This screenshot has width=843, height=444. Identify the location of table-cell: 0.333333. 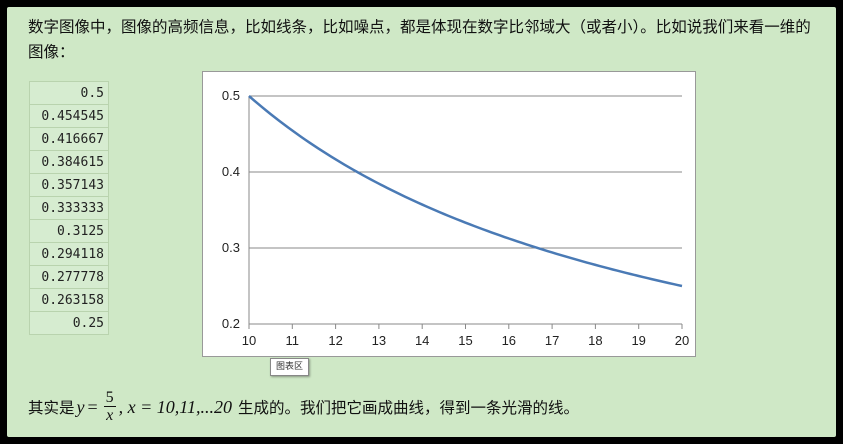
(69, 208).